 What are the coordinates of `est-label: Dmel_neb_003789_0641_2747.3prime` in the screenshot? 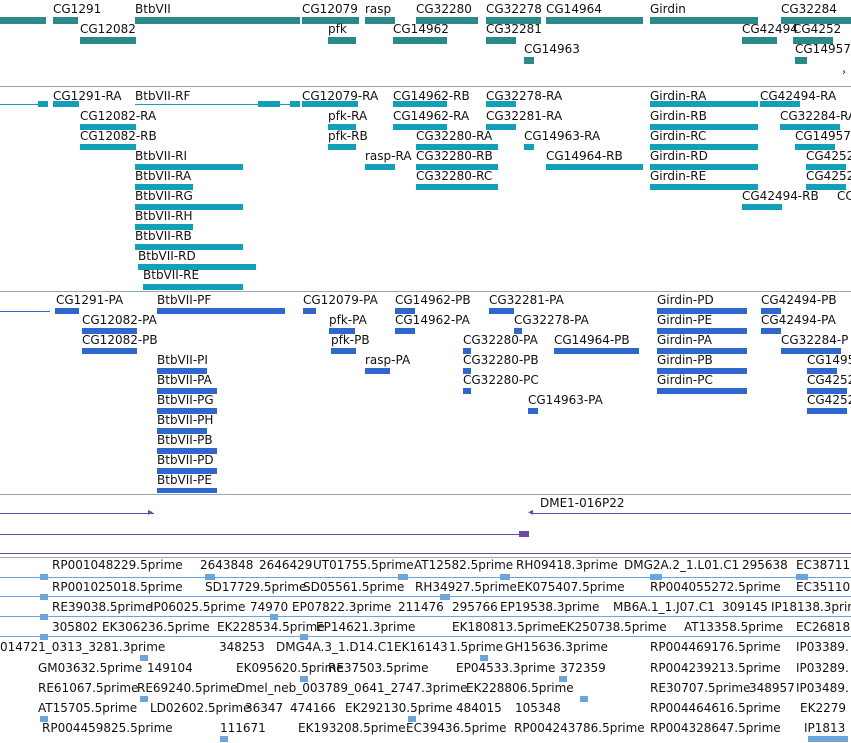 It's located at (352, 688).